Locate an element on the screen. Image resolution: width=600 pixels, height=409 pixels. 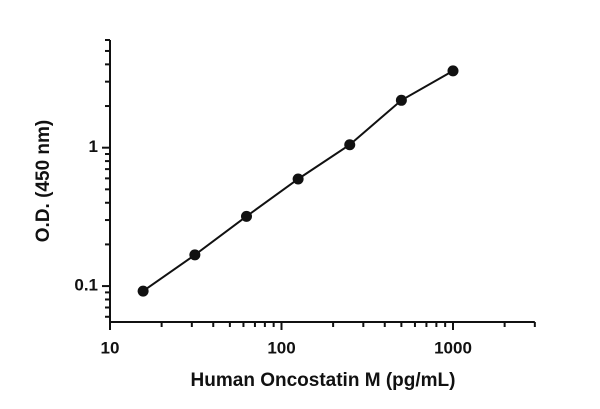
y-axis-title: O.D. (450 nm) is located at coordinates (43, 181).